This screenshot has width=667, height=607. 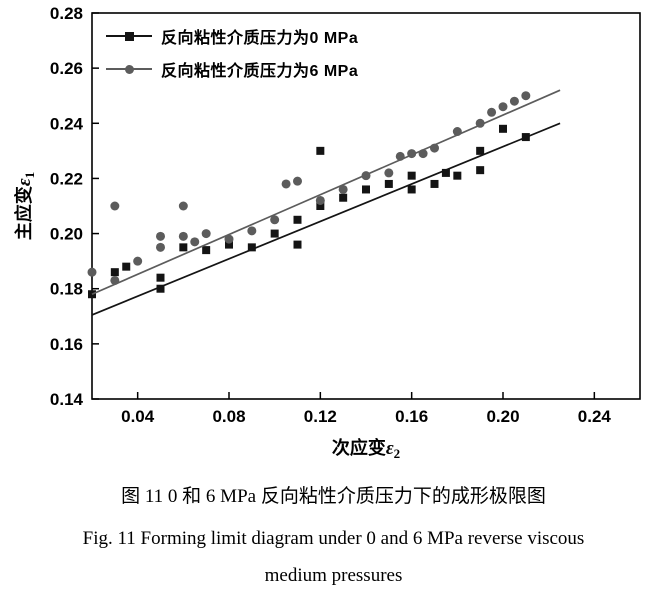 I want to click on x-axis-subscript: 2, so click(x=397, y=453).